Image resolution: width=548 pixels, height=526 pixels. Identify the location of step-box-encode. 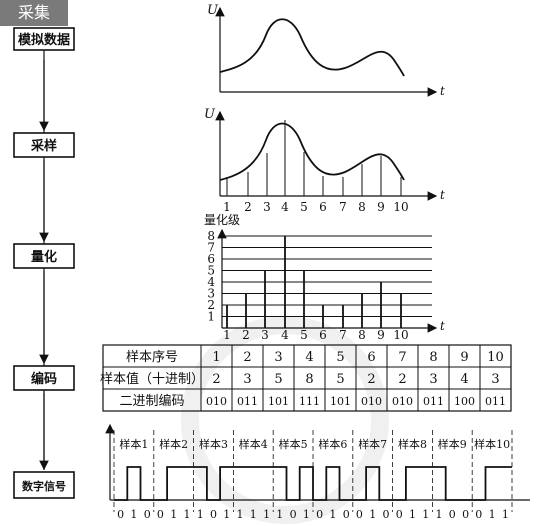
(44, 378).